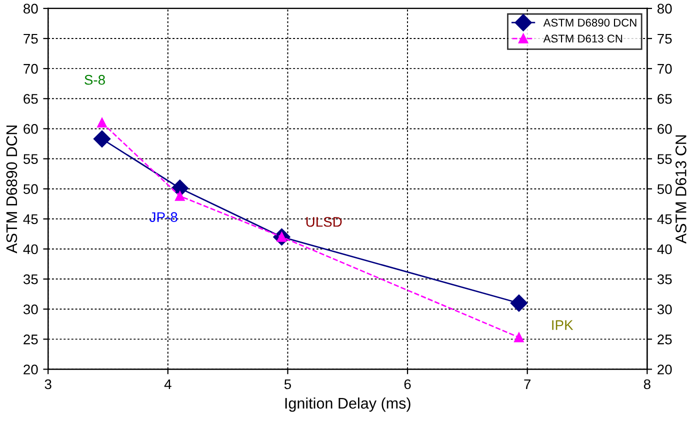 This screenshot has width=687, height=422. What do you see at coordinates (30, 159) in the screenshot?
I see `y-tick-label: 55` at bounding box center [30, 159].